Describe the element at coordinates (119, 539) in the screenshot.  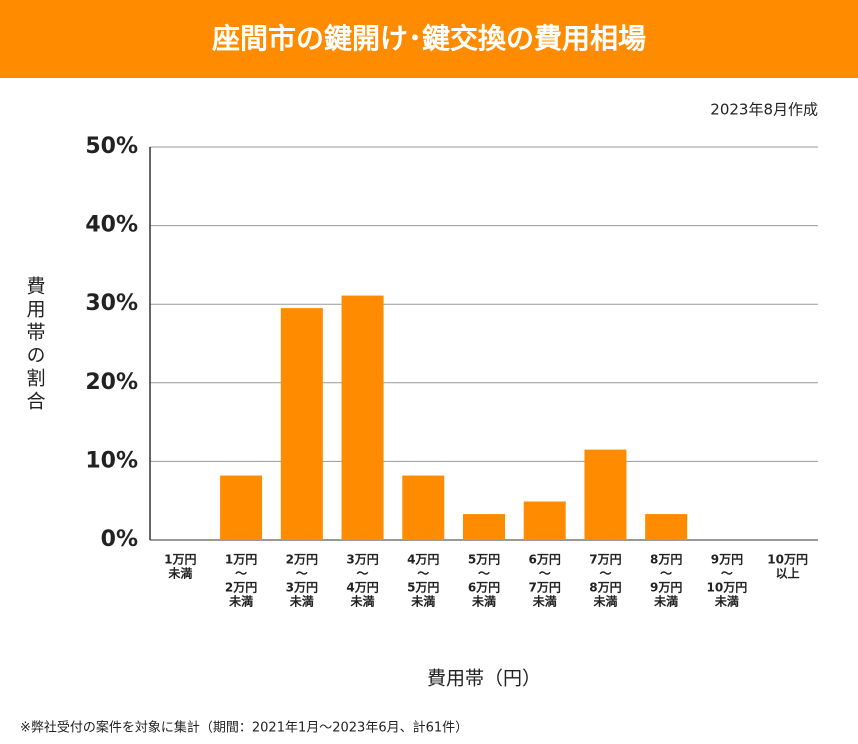
I see `y-tick-label: 0%` at that location.